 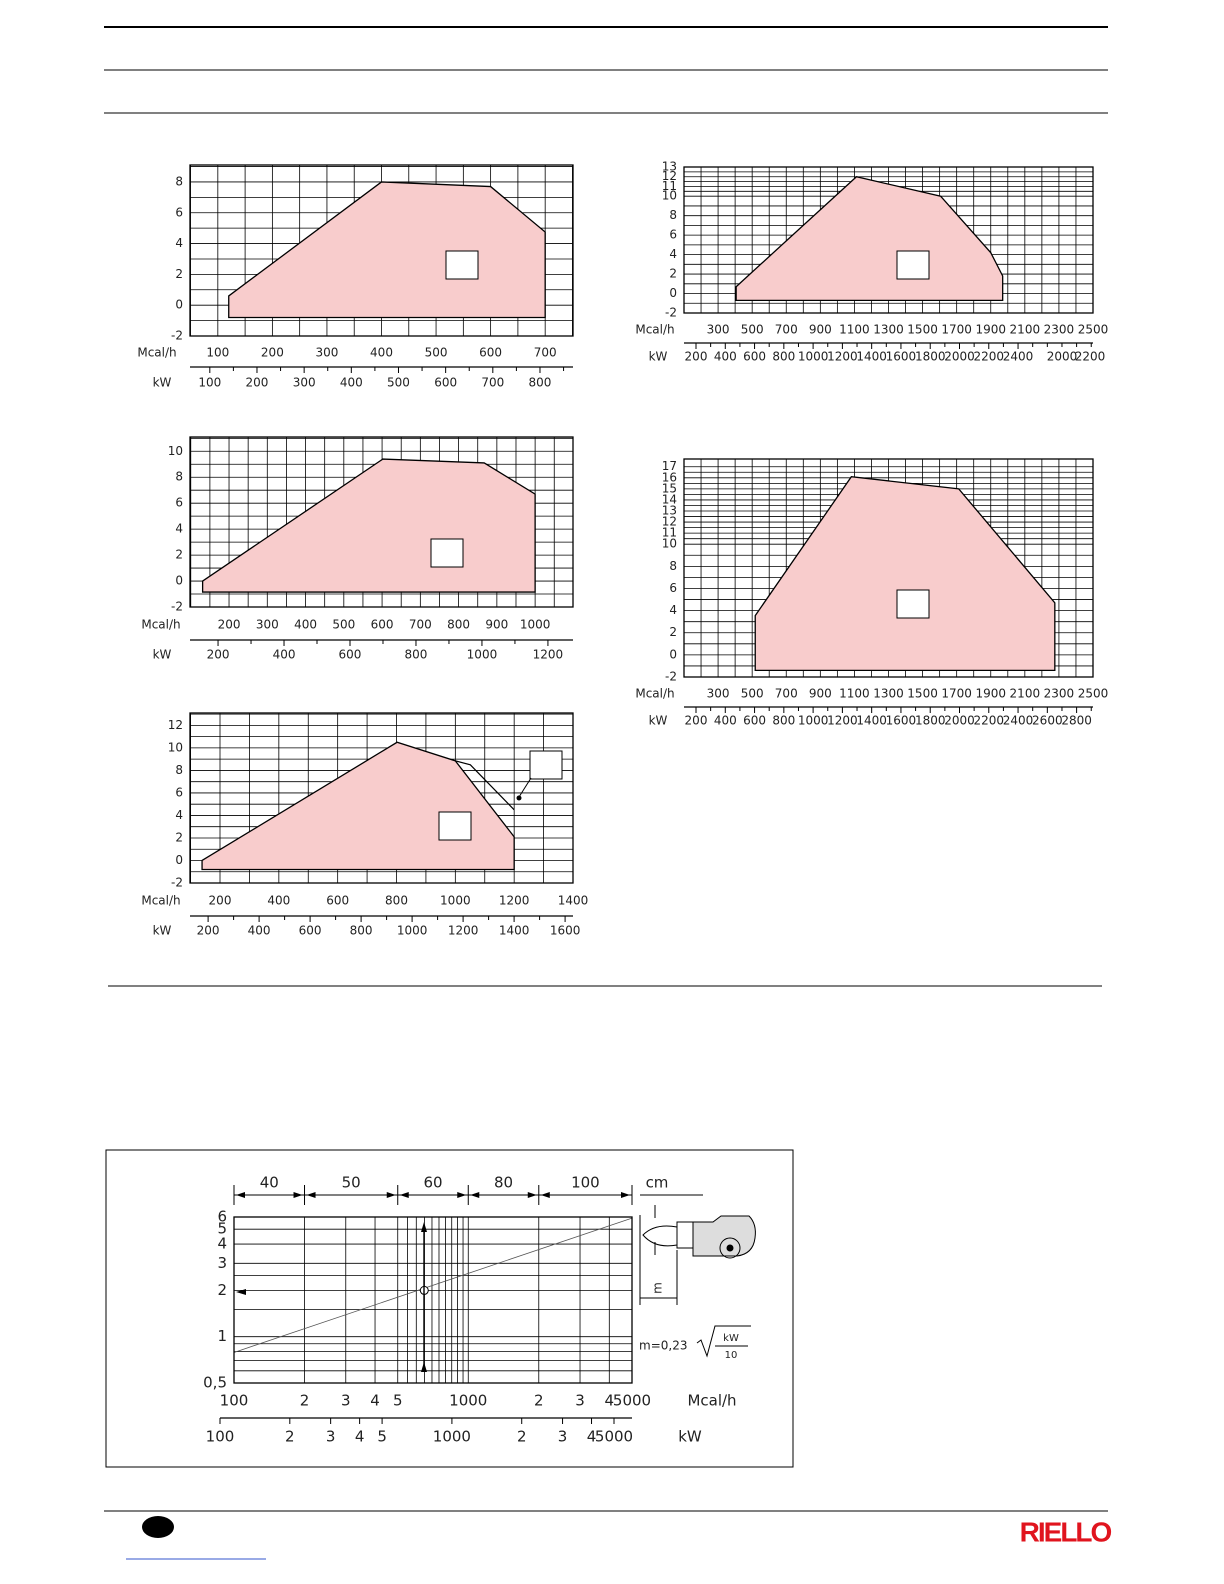 I want to click on x-tick-label: 400, so click(x=305, y=625).